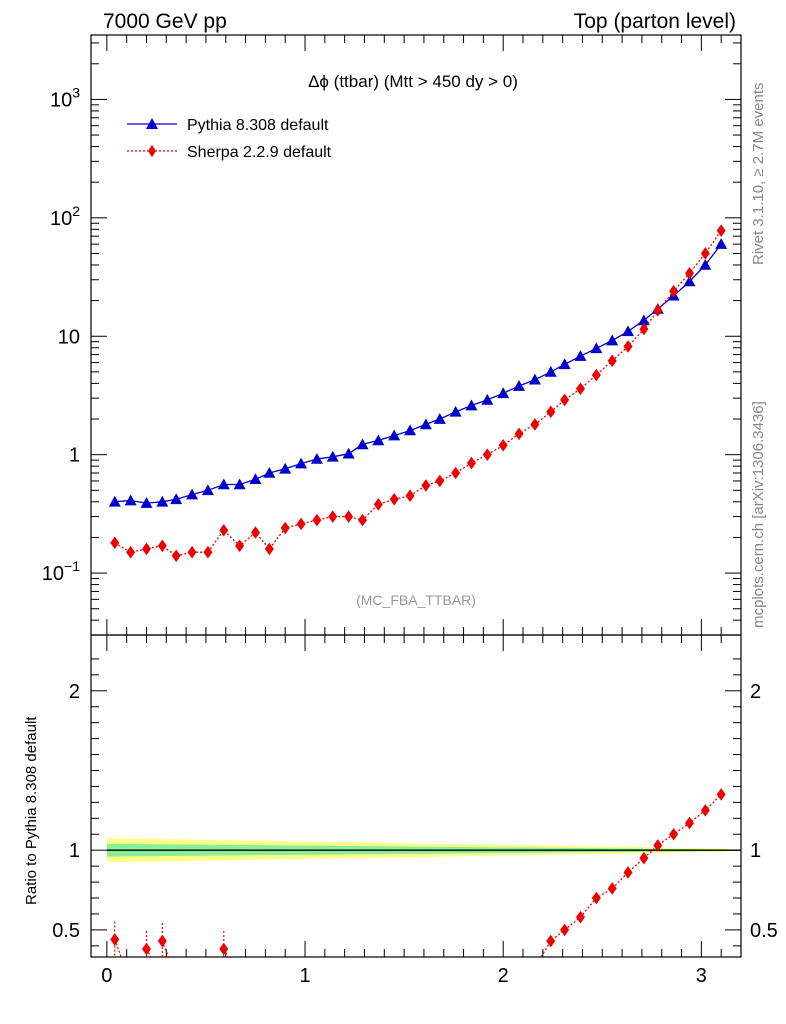 Image resolution: width=786 pixels, height=1024 pixels. I want to click on y-tick-label: 10³, so click(65, 97).